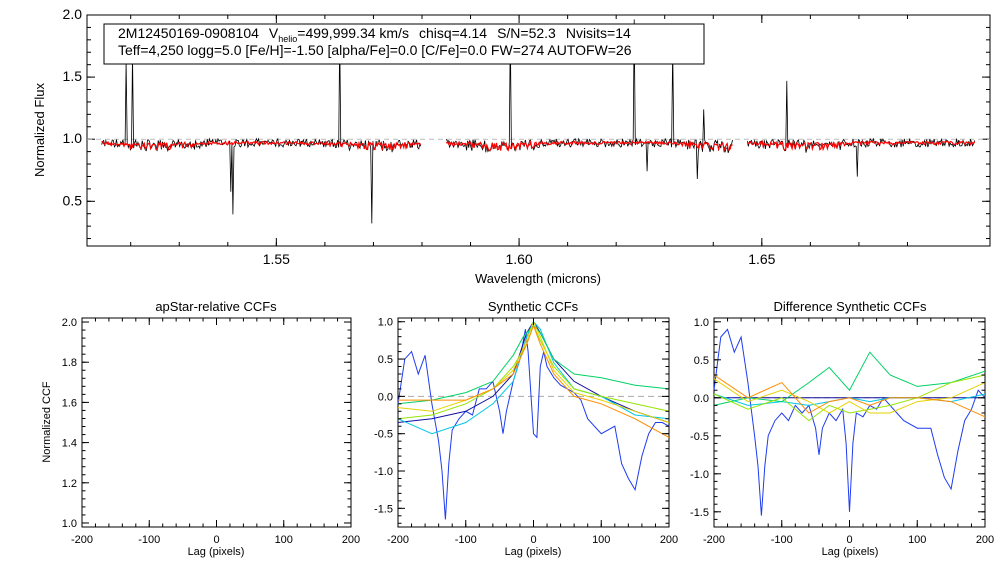 The image size is (1008, 576). I want to click on synthetic-ccf-frame, so click(533, 422).